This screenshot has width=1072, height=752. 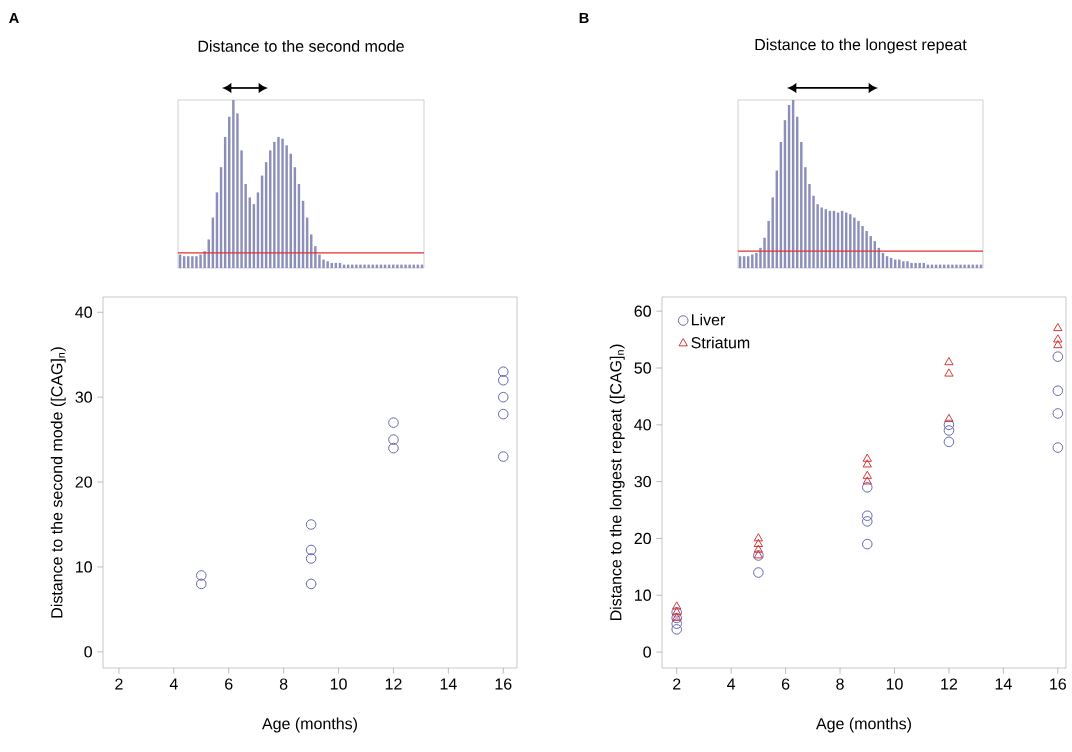 I want to click on y-tick-label: 60, so click(x=642, y=311).